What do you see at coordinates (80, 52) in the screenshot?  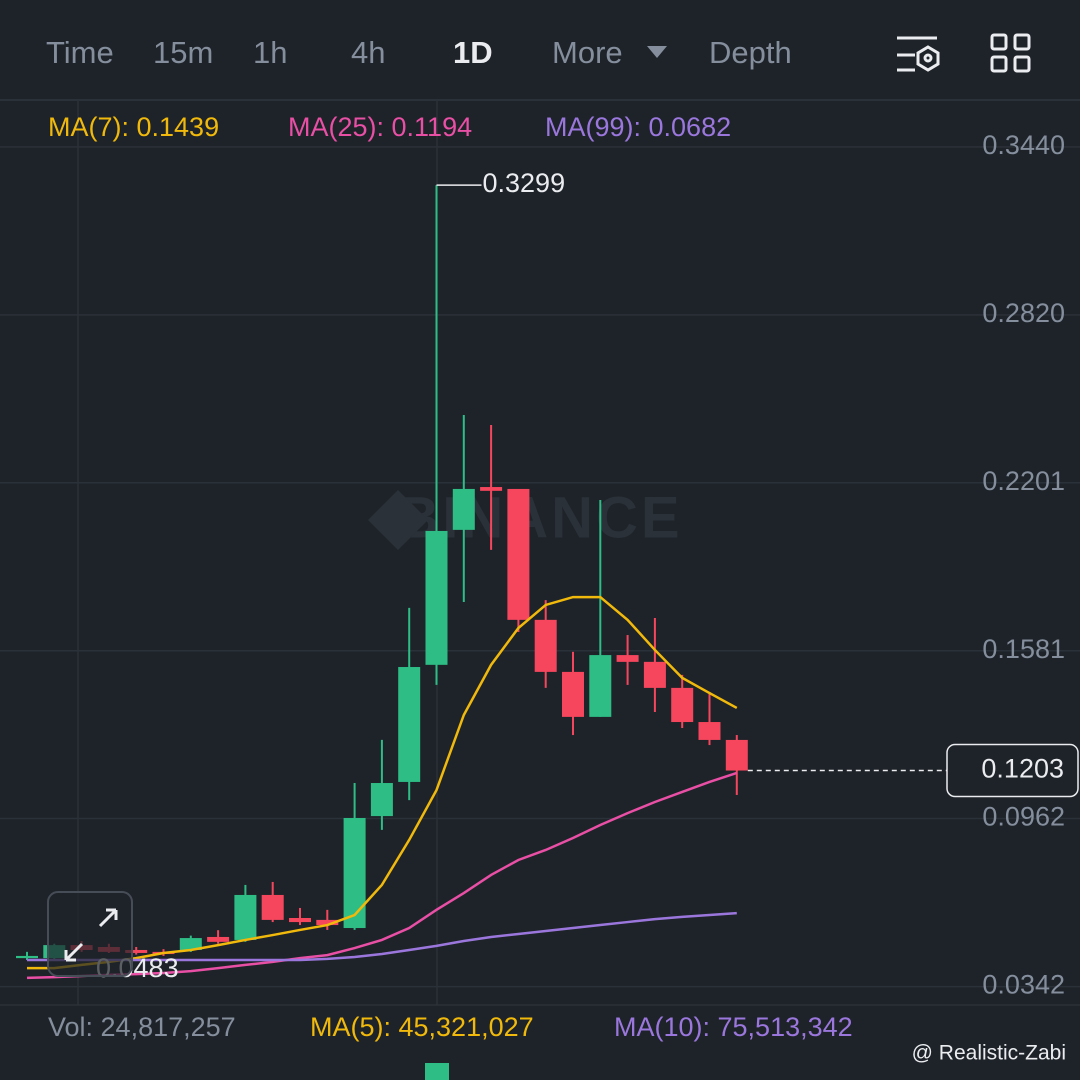 I see `tab: Time` at bounding box center [80, 52].